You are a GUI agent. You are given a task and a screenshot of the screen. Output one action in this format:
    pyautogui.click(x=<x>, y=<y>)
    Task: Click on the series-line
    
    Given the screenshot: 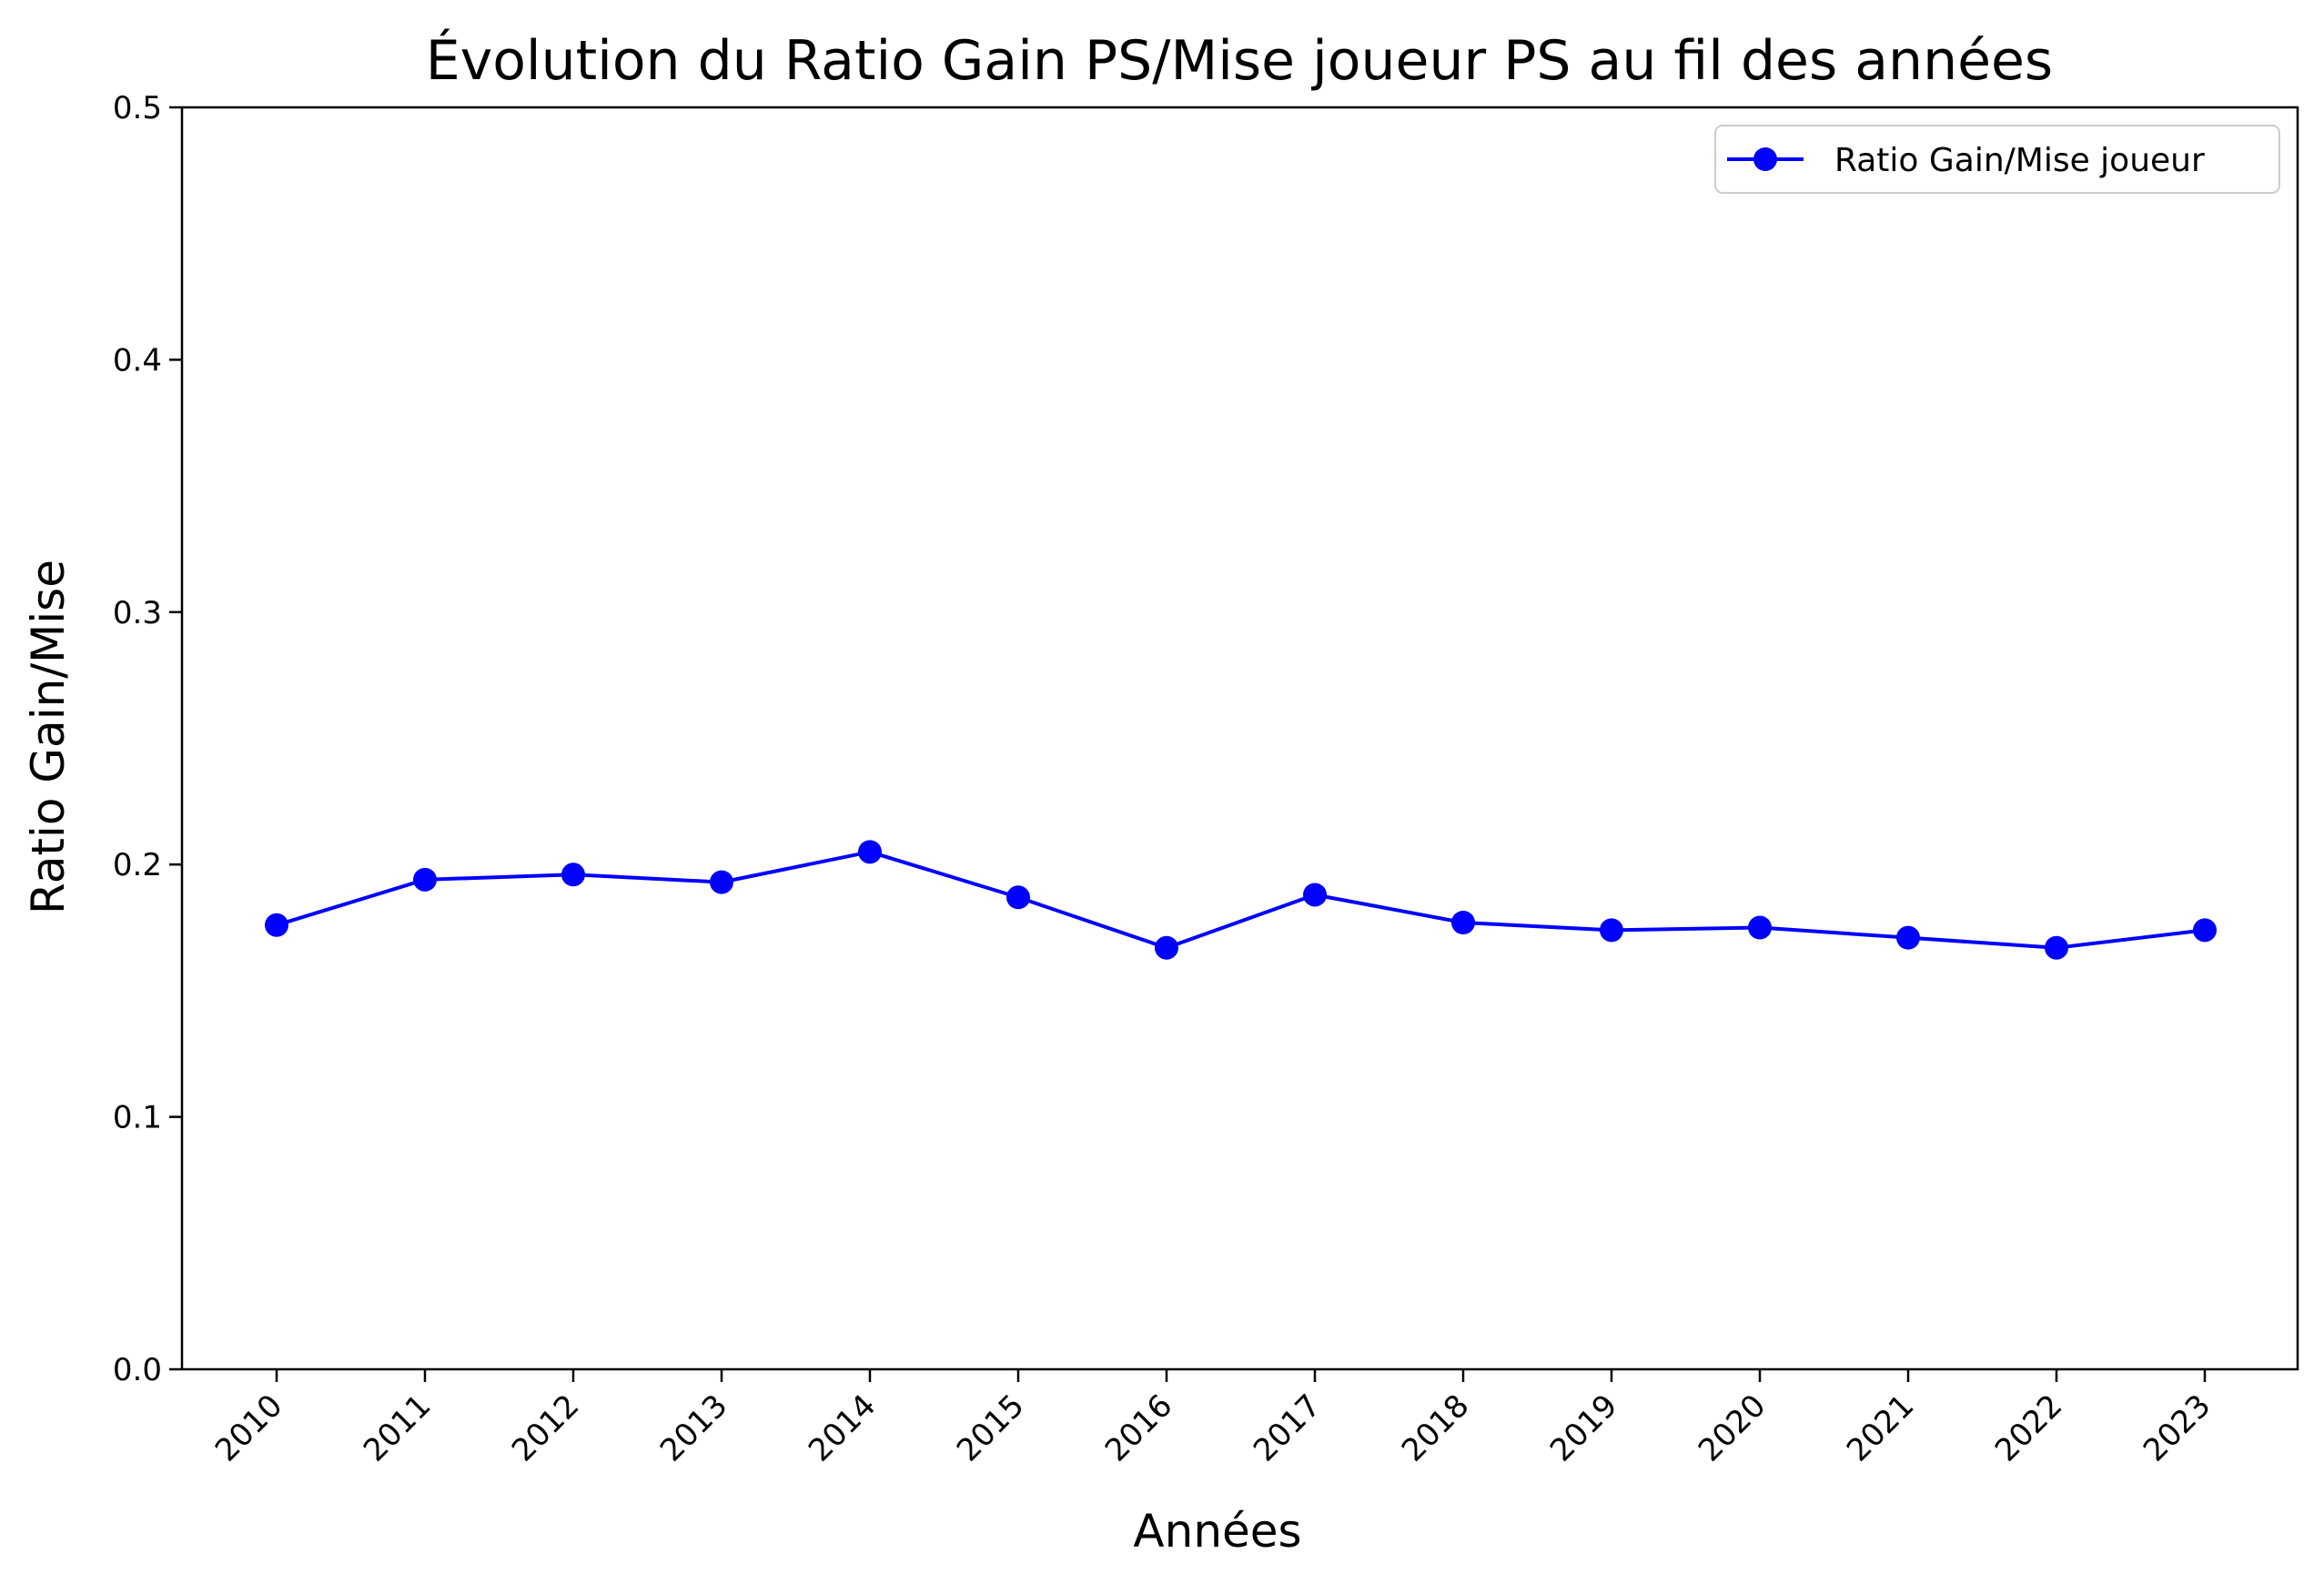 What is the action you would take?
    pyautogui.click(x=1241, y=900)
    